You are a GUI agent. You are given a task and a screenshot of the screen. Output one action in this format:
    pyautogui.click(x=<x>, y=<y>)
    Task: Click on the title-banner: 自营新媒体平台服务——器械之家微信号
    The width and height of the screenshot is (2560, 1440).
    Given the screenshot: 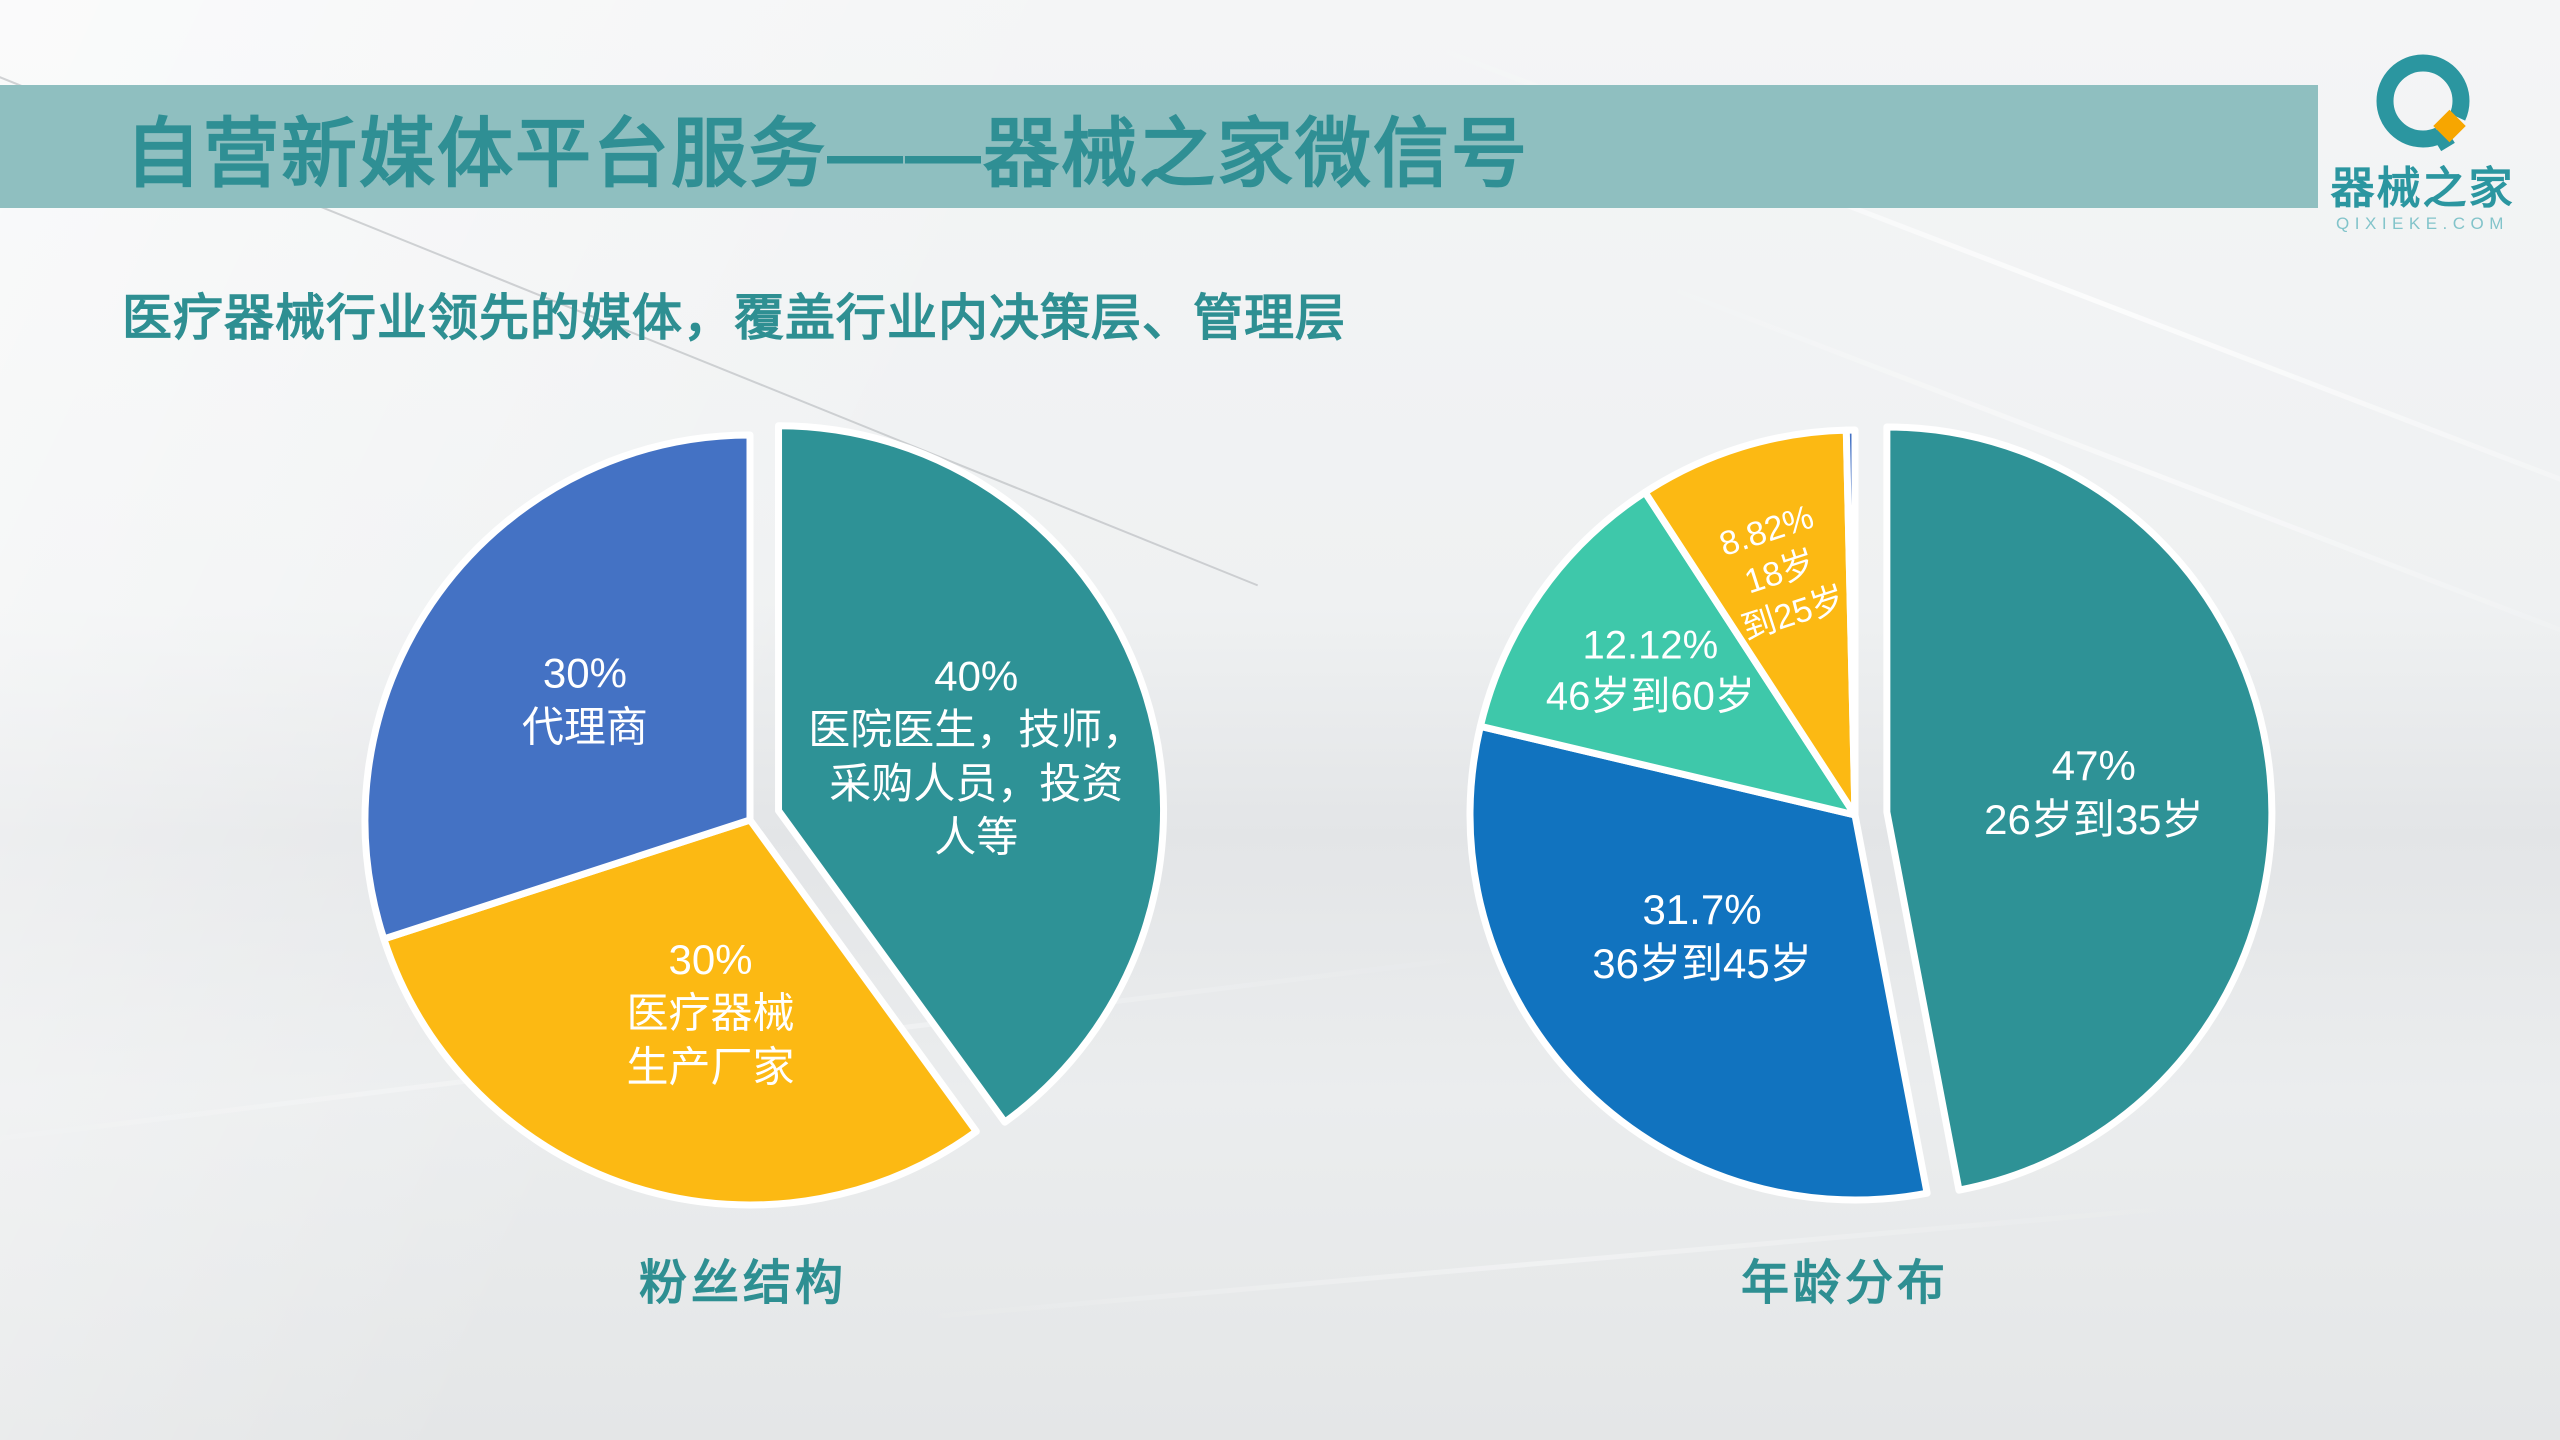 What is the action you would take?
    pyautogui.click(x=1159, y=146)
    